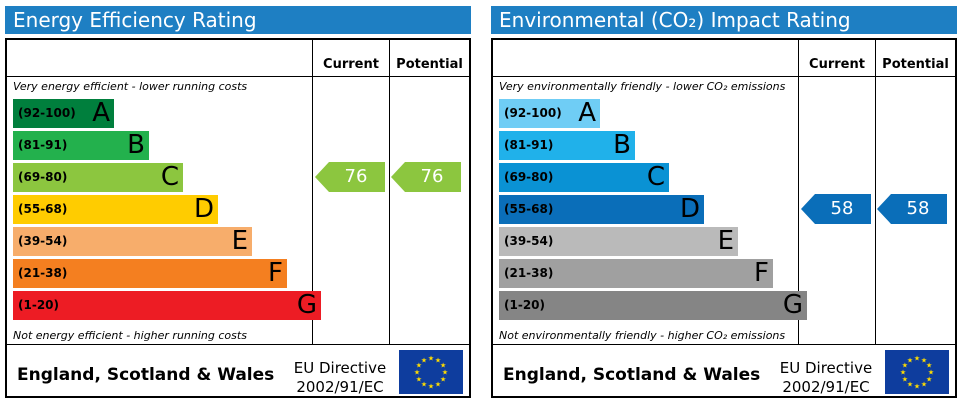  Describe the element at coordinates (356, 176) in the screenshot. I see `current-rating-value: 76` at that location.